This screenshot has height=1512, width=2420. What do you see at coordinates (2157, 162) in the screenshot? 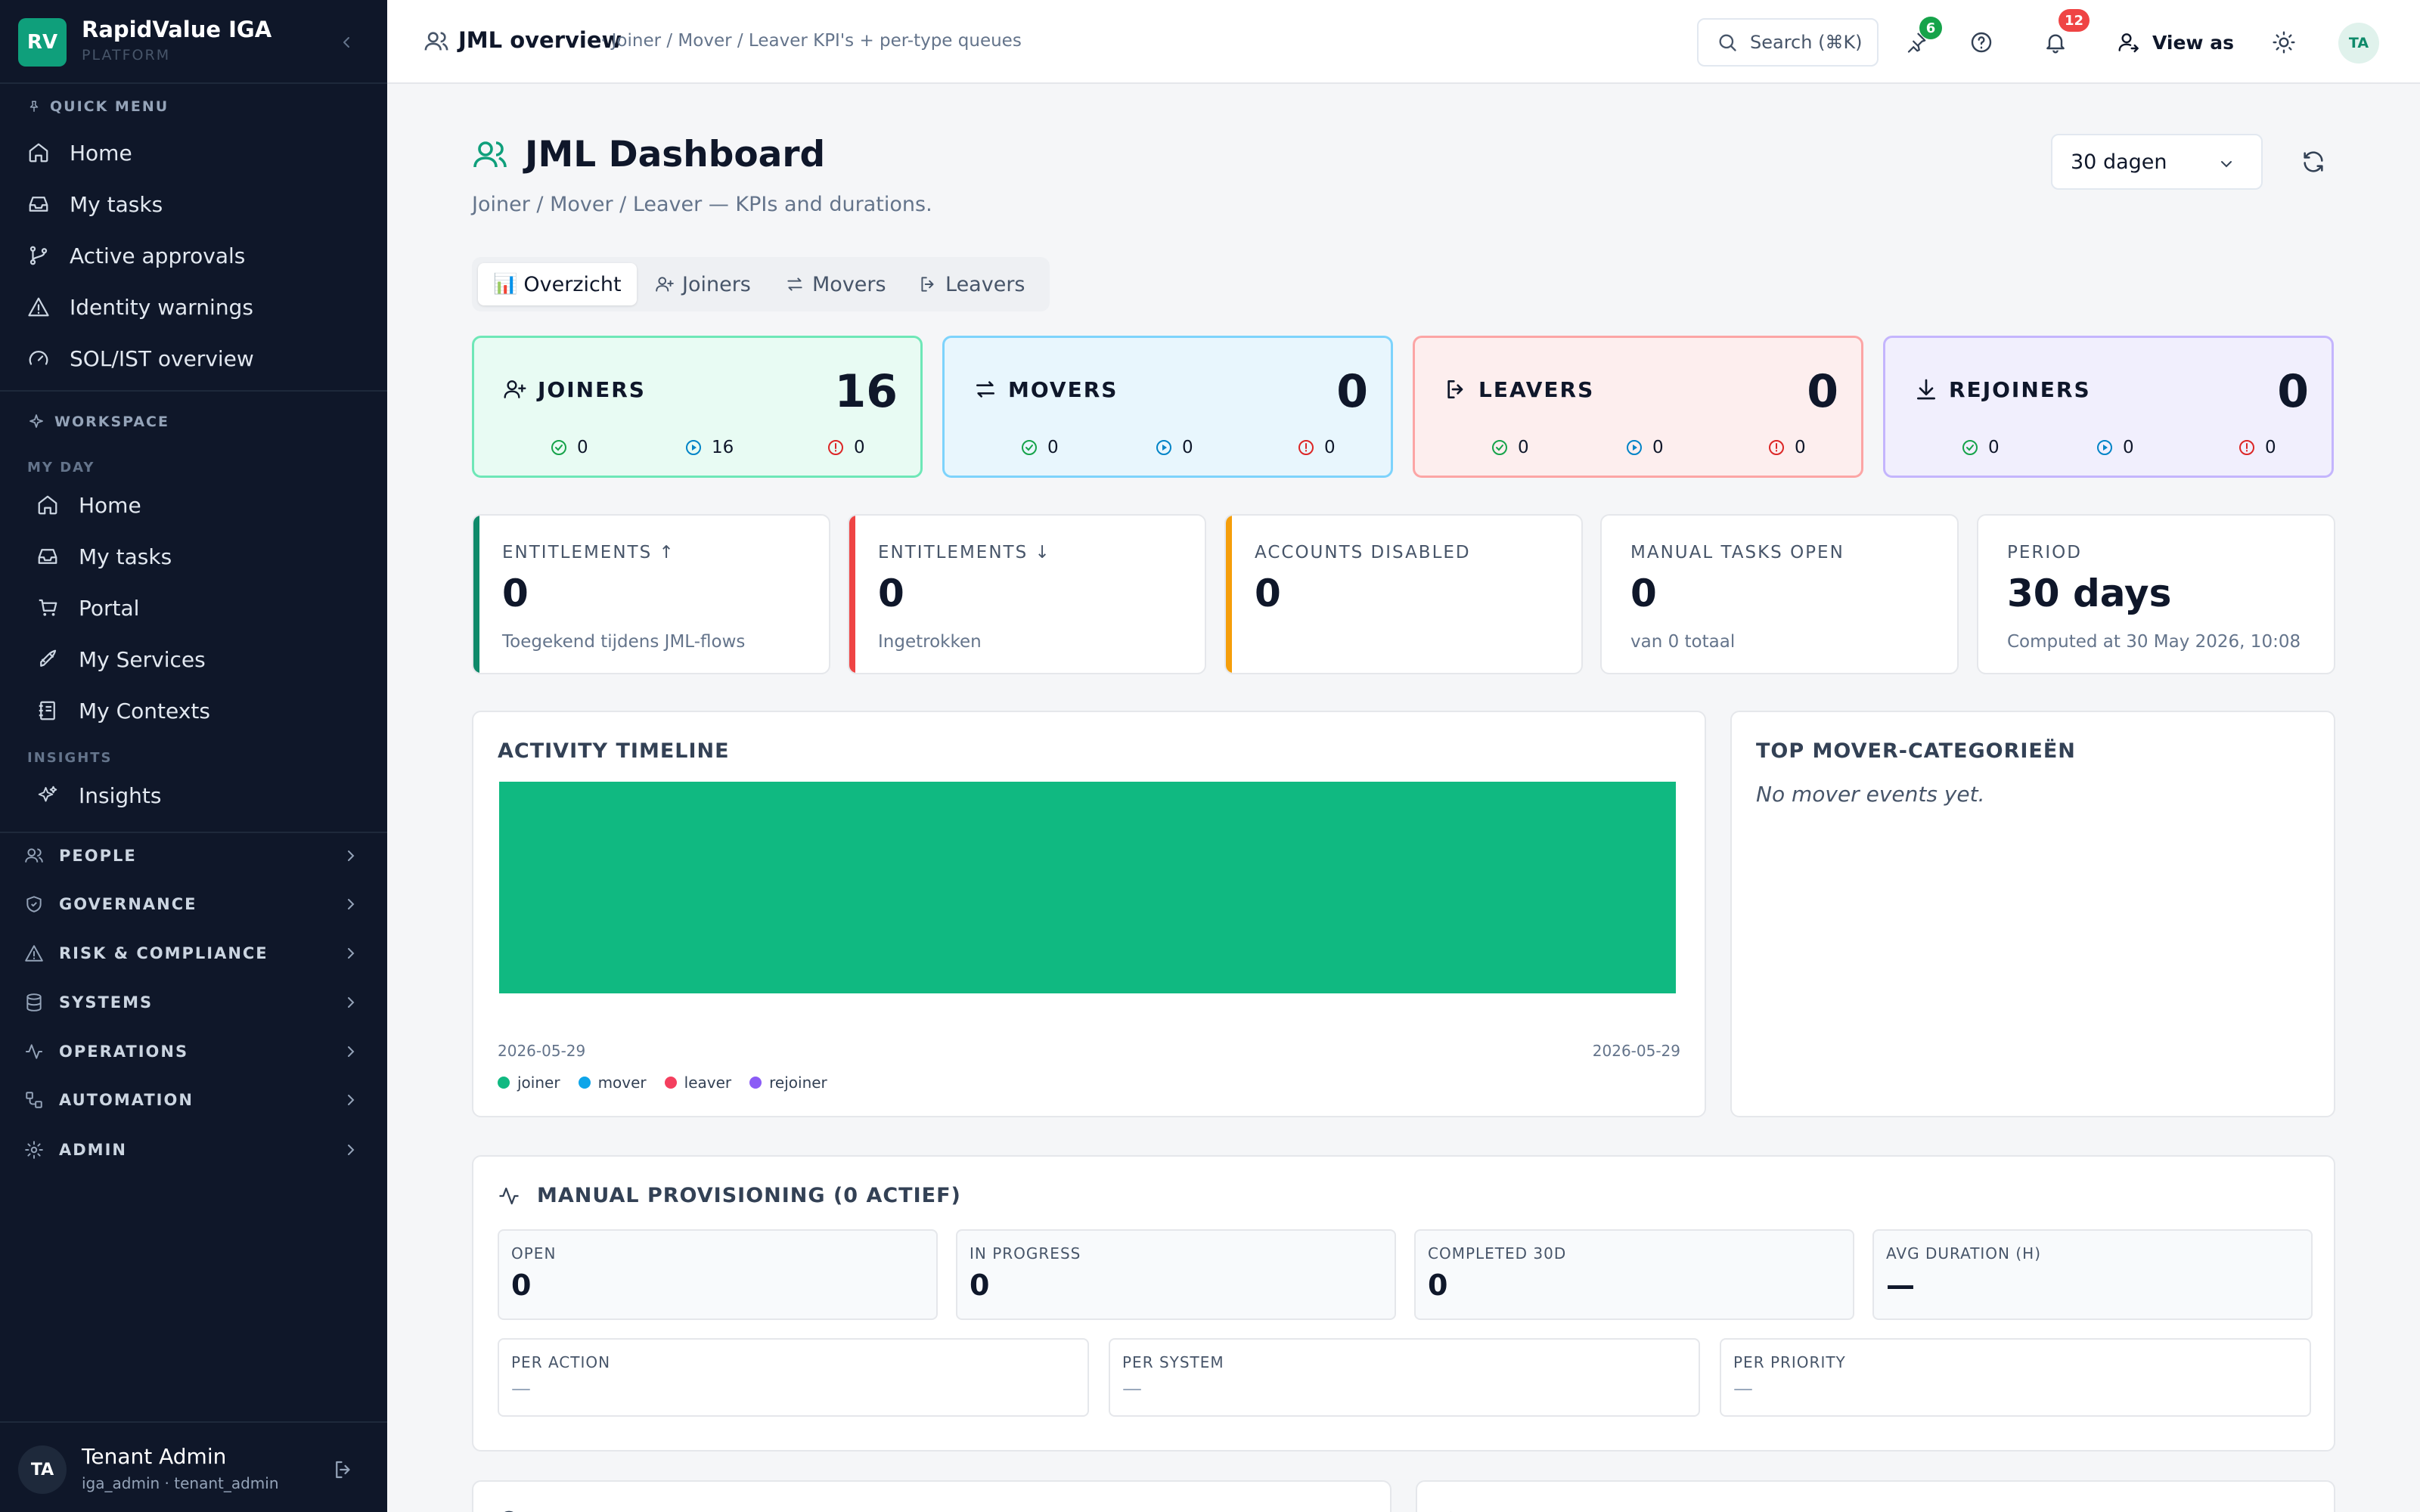
I see `period-select: 30 dagen` at bounding box center [2157, 162].